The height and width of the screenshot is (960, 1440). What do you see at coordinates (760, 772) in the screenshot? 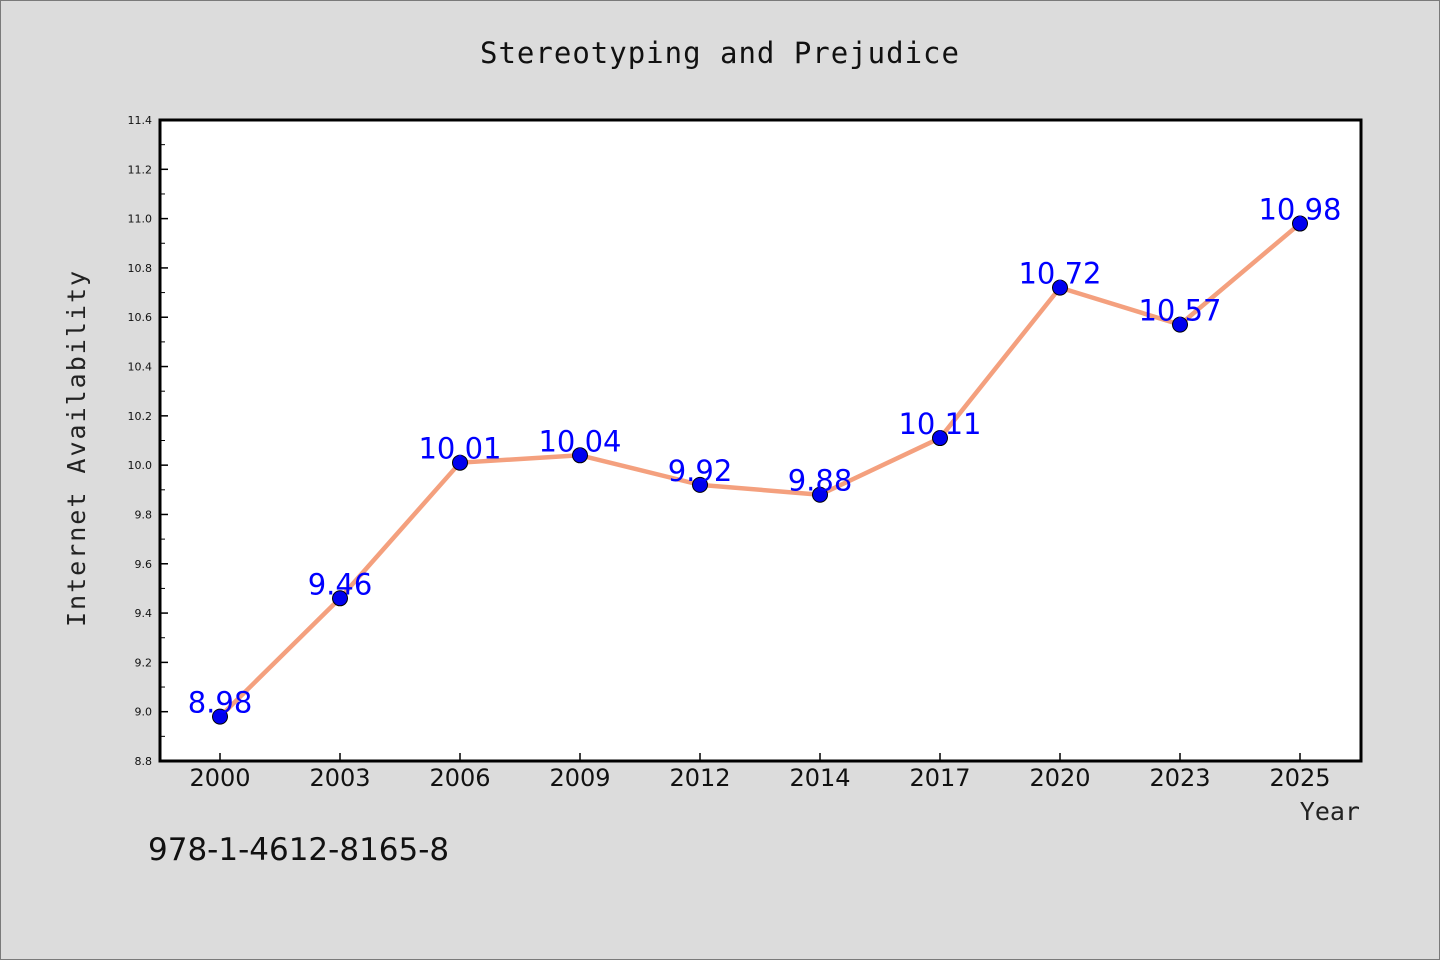
I see `x-axis-ticks: 2000 2003 2006 2009 2012 2014 2017 2020 2023 2025` at bounding box center [760, 772].